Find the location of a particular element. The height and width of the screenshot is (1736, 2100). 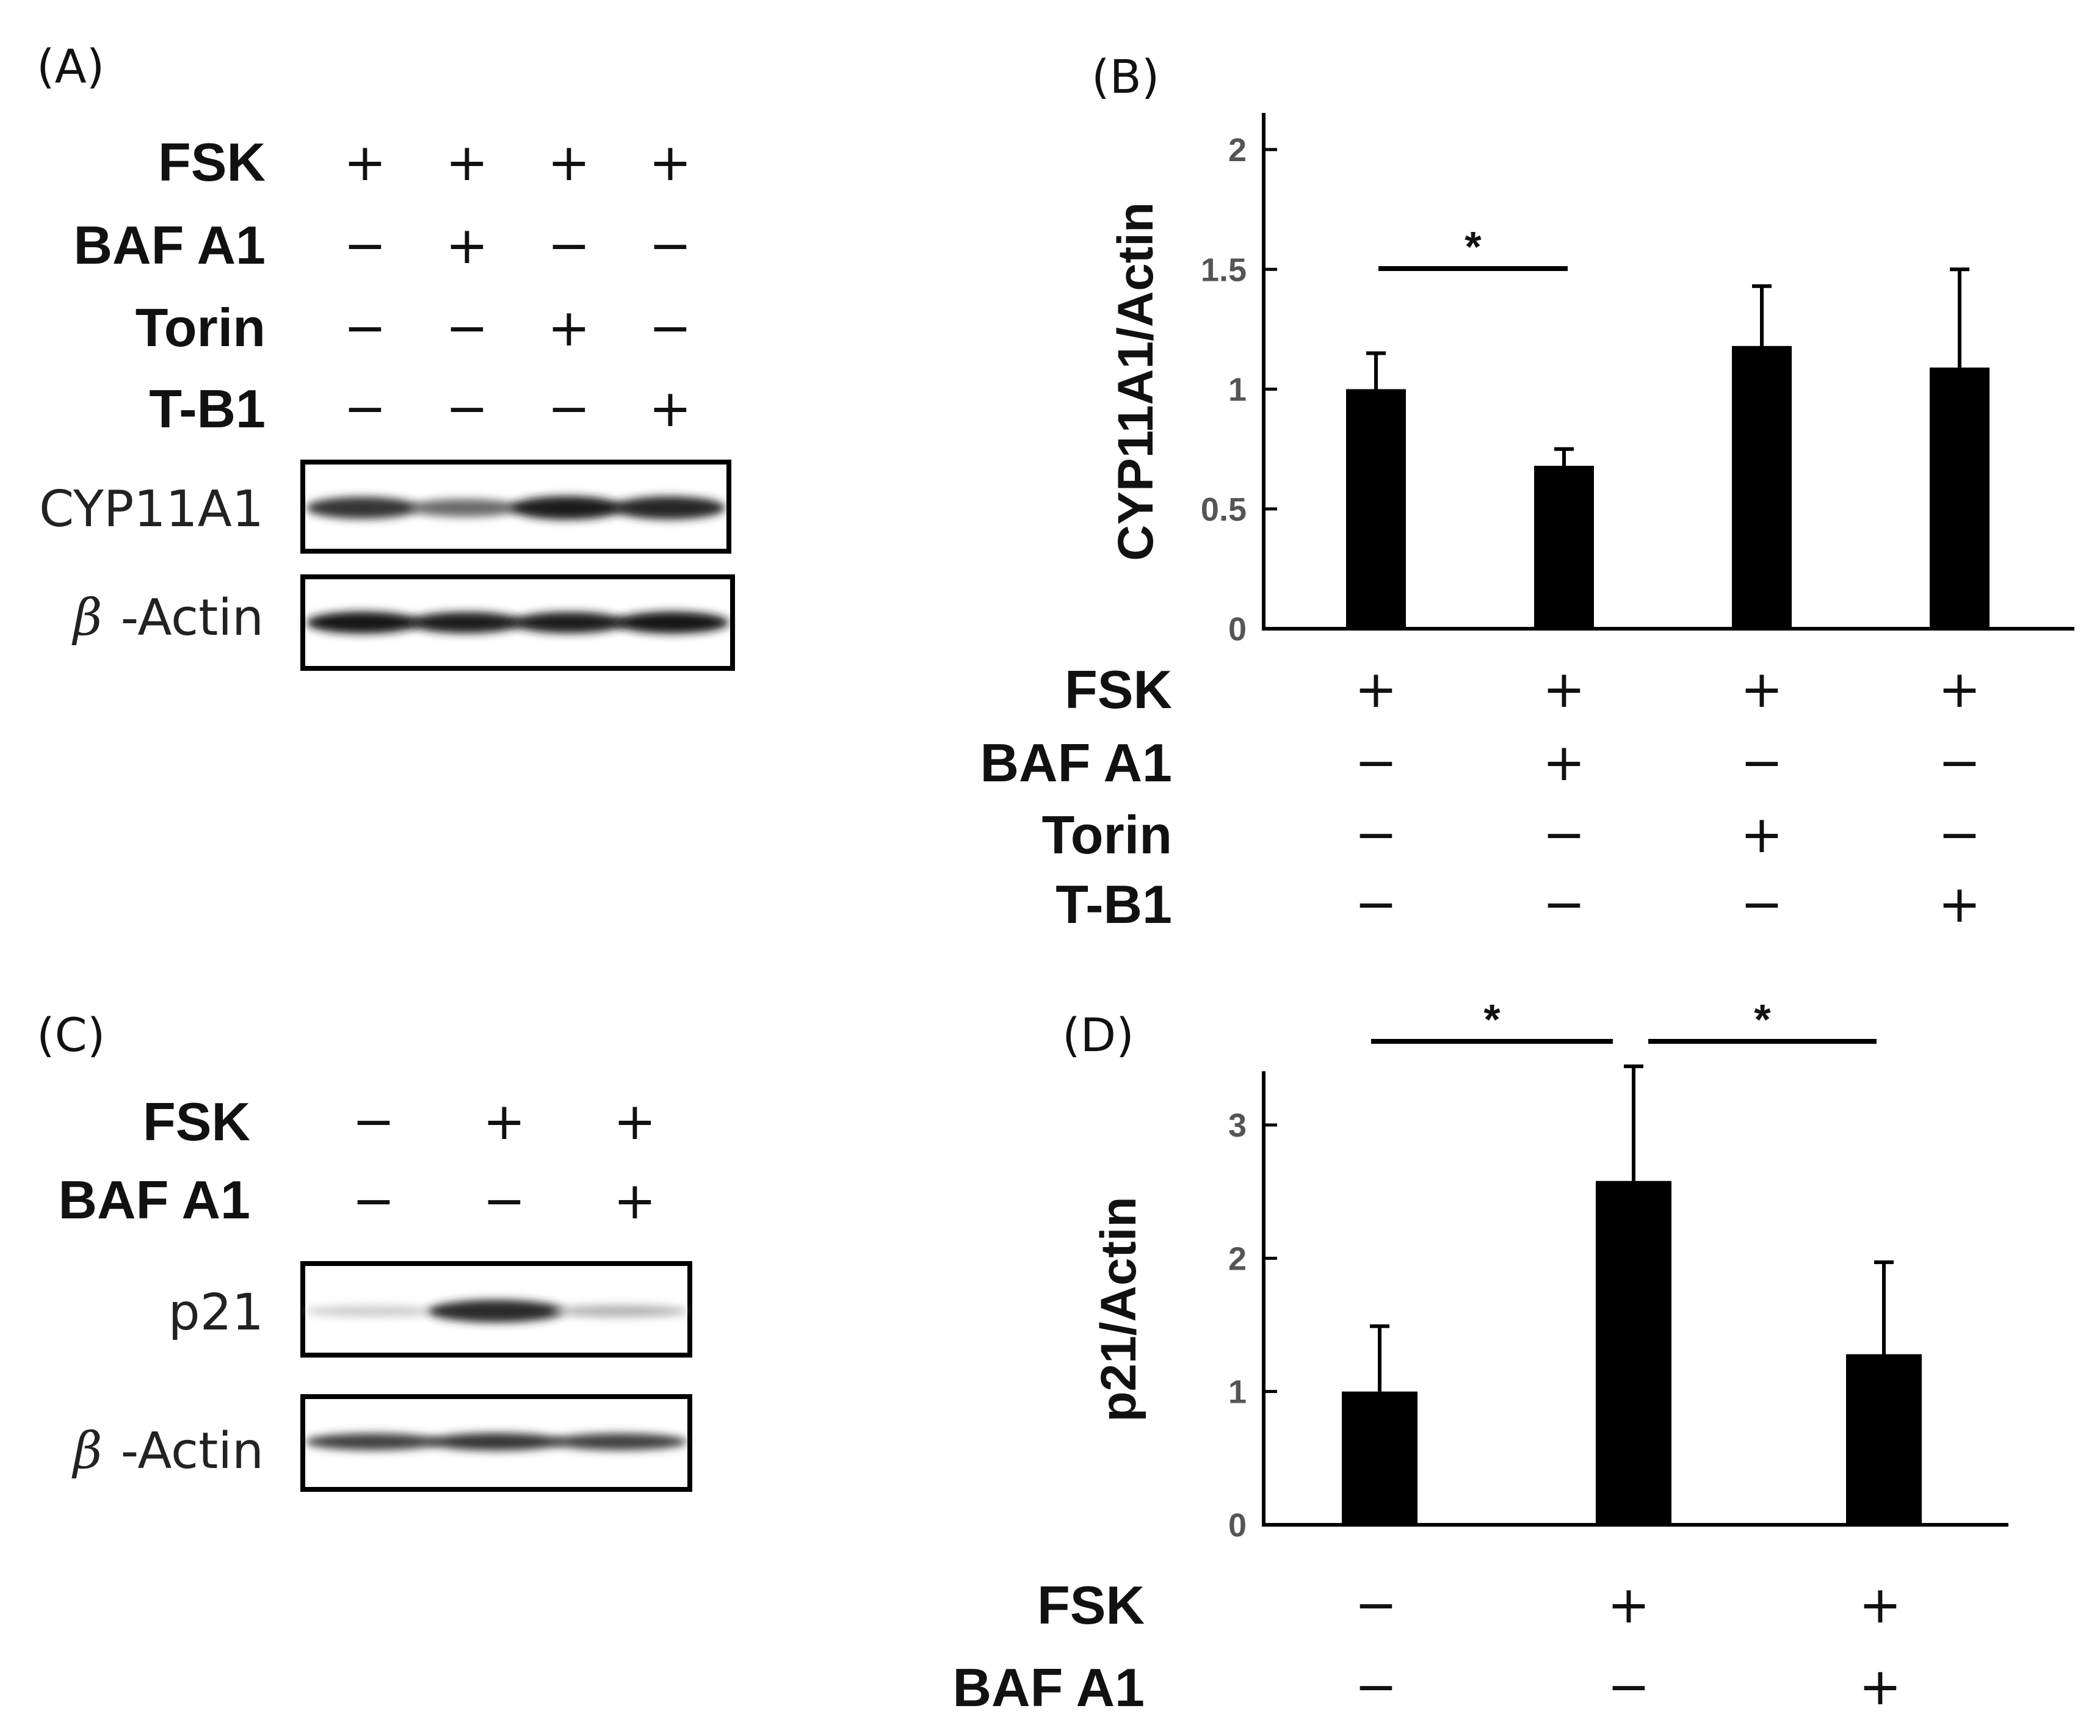

panel-b-label: (B) is located at coordinates (1125, 77).